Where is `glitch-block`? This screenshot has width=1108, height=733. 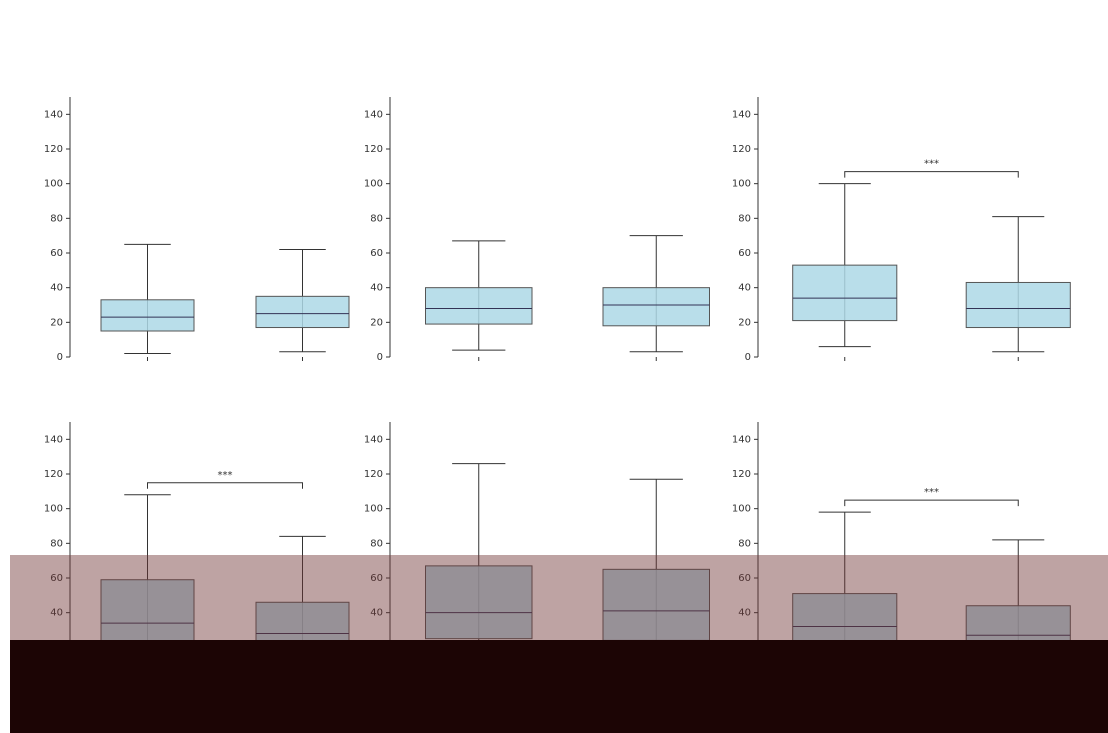 glitch-block is located at coordinates (559, 686).